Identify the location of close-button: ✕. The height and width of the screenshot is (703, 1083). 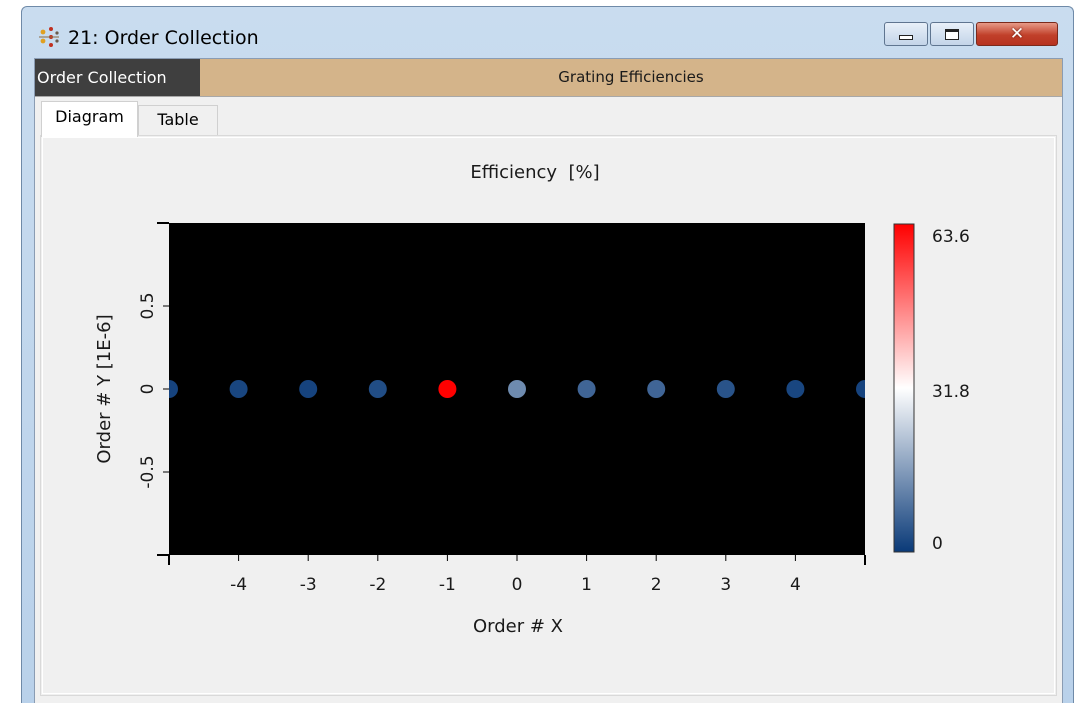
(1017, 34).